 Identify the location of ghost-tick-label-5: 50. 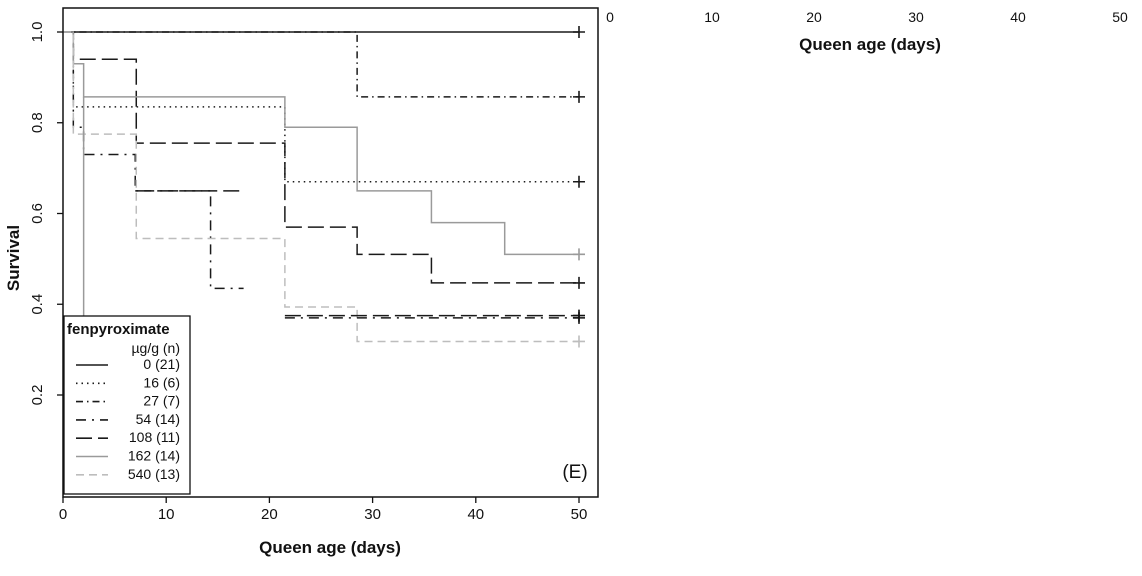
(1120, 17).